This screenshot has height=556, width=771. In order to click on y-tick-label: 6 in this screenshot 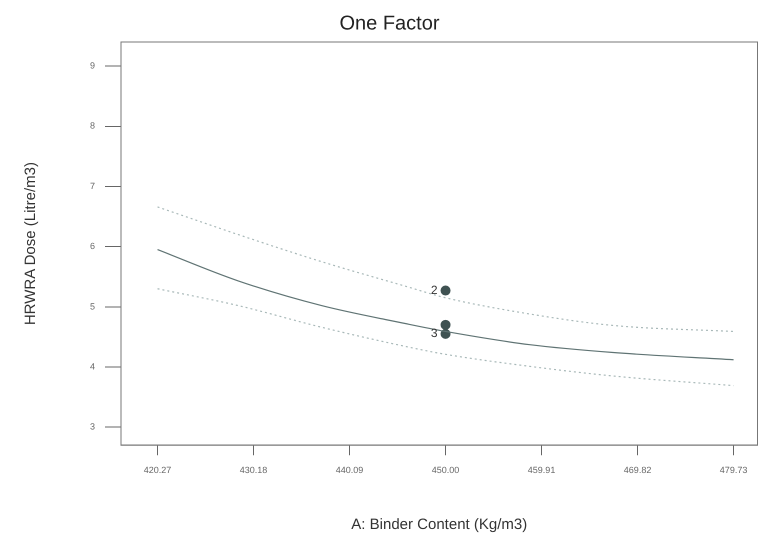, I will do `click(93, 246)`.